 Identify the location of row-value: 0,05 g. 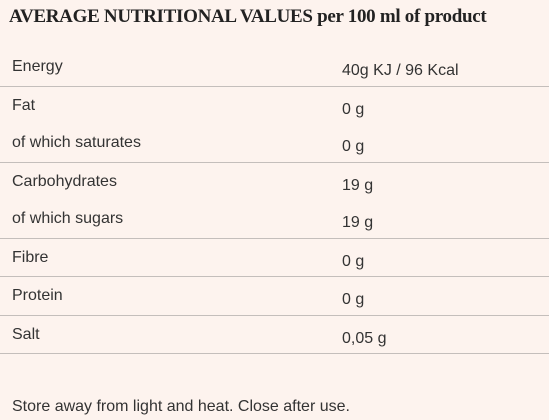
(364, 338).